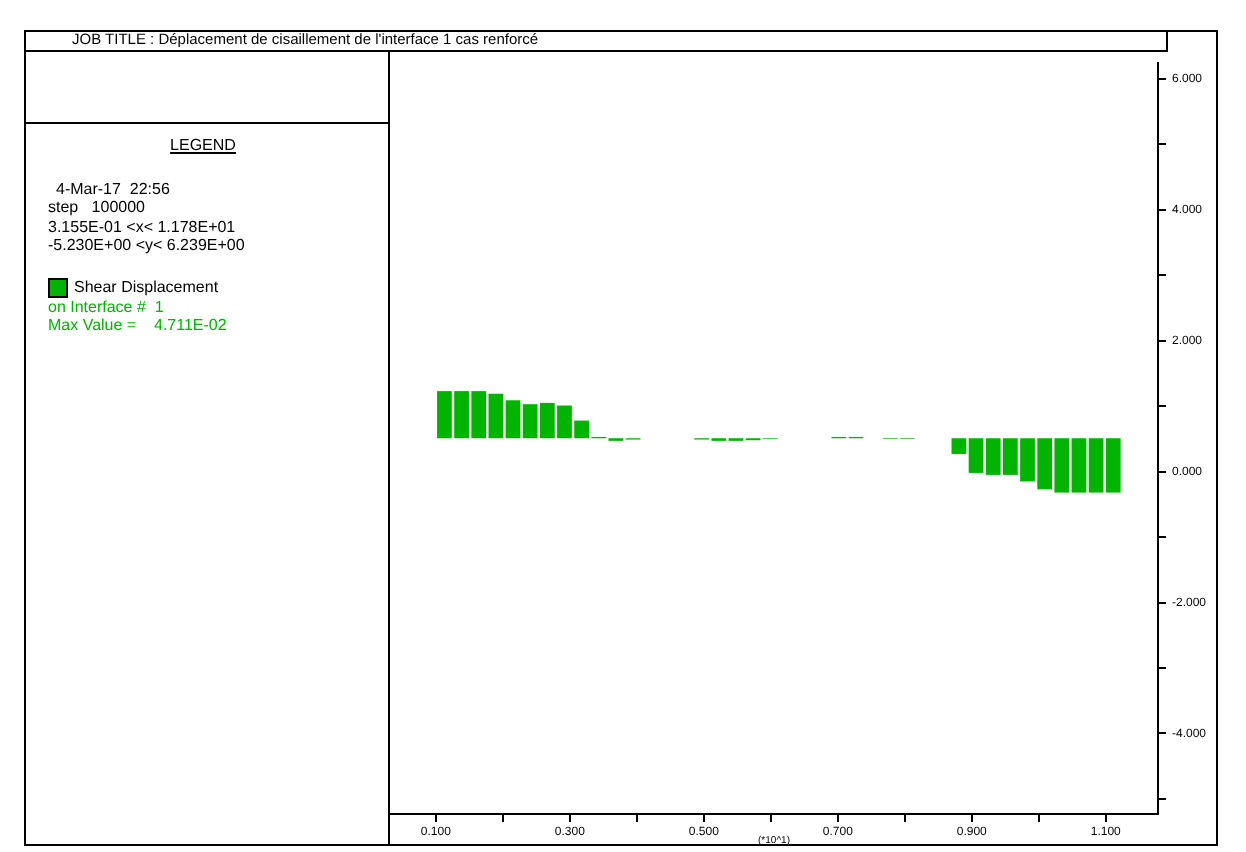 This screenshot has height=852, width=1246. Describe the element at coordinates (97, 207) in the screenshot. I see `text: step 100000` at that location.